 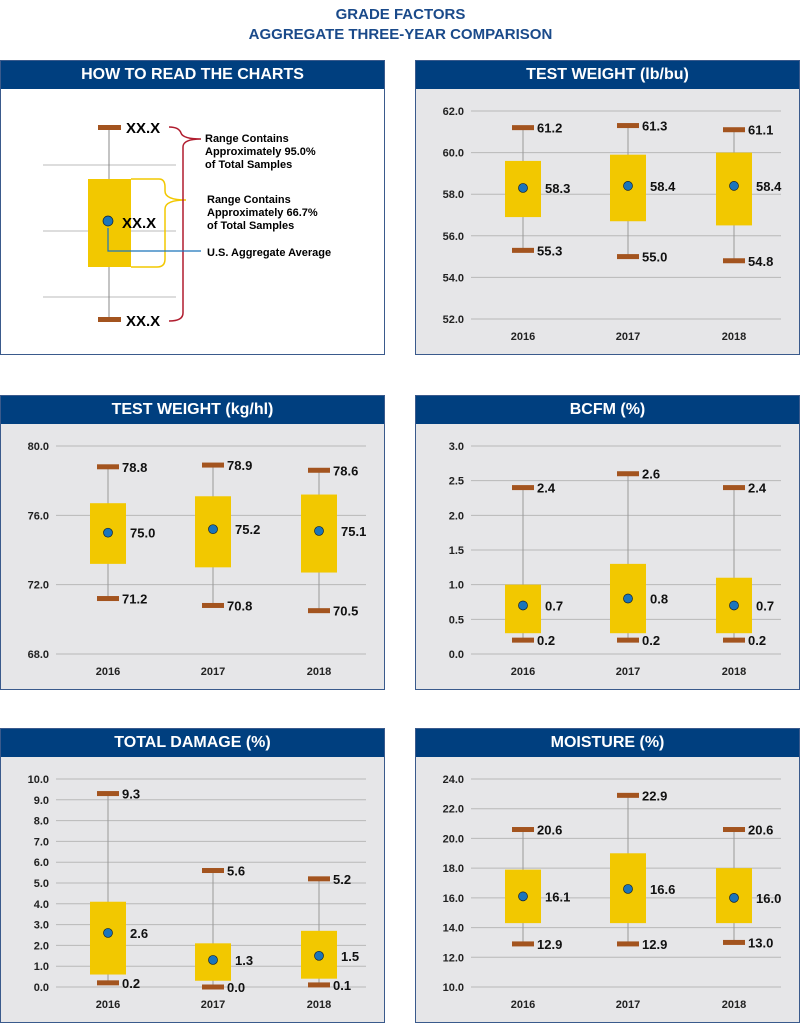 What do you see at coordinates (41, 988) in the screenshot?
I see `y-tick-label: 0.0` at bounding box center [41, 988].